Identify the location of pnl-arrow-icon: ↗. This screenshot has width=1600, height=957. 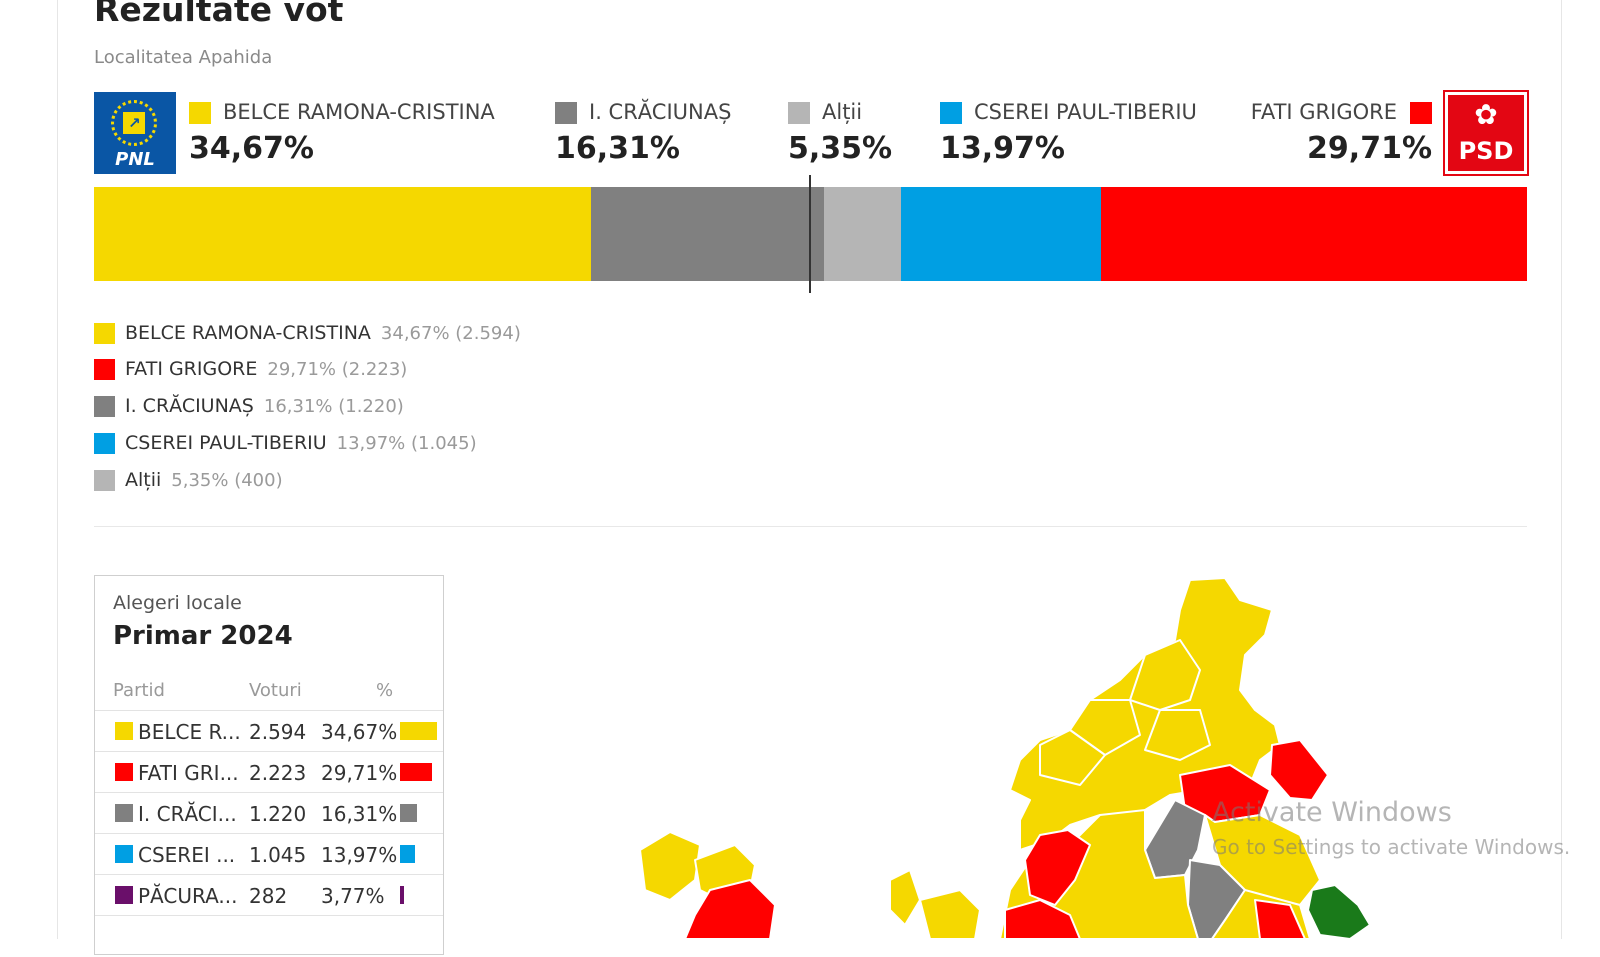
(134, 123).